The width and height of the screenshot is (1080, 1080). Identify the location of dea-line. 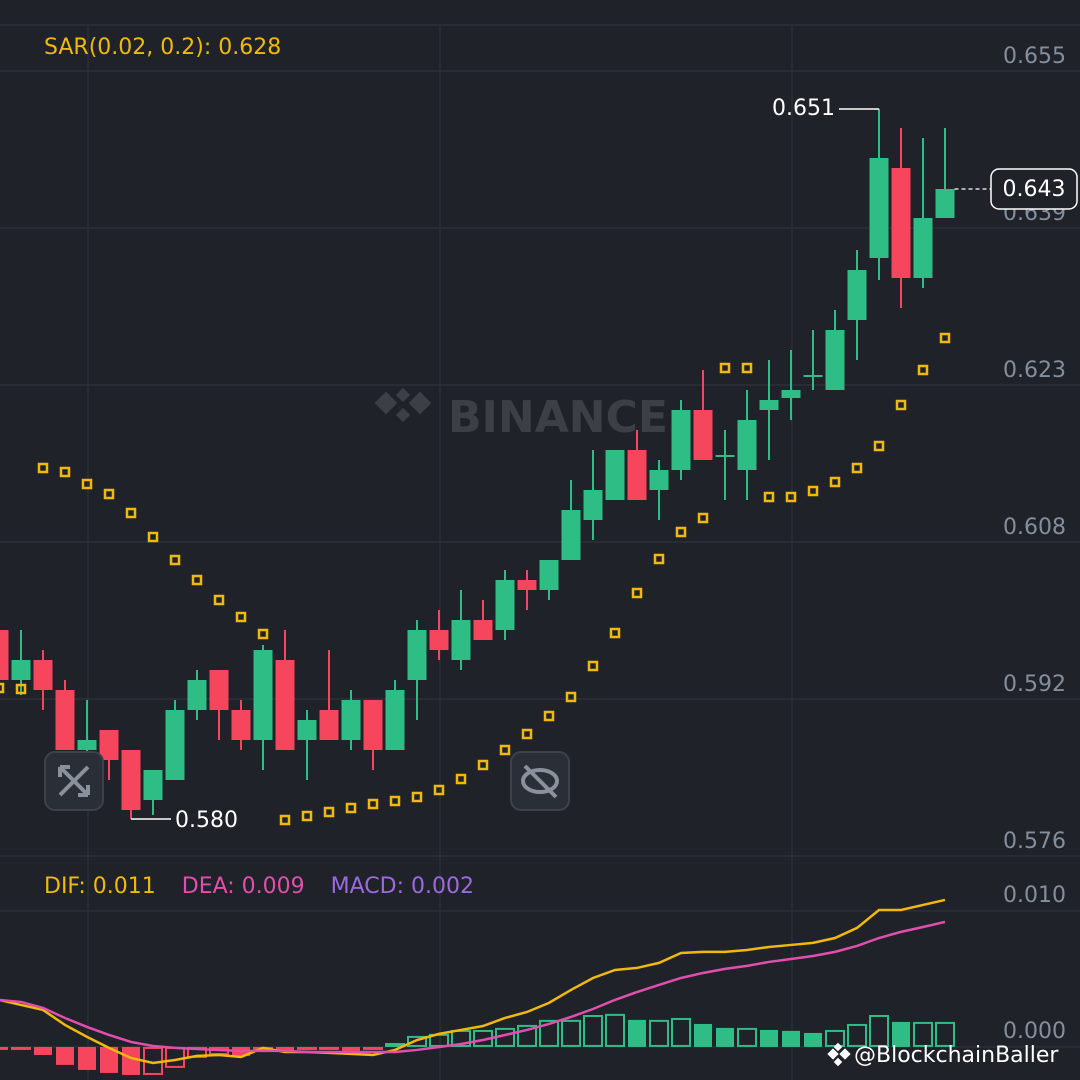
(473, 987).